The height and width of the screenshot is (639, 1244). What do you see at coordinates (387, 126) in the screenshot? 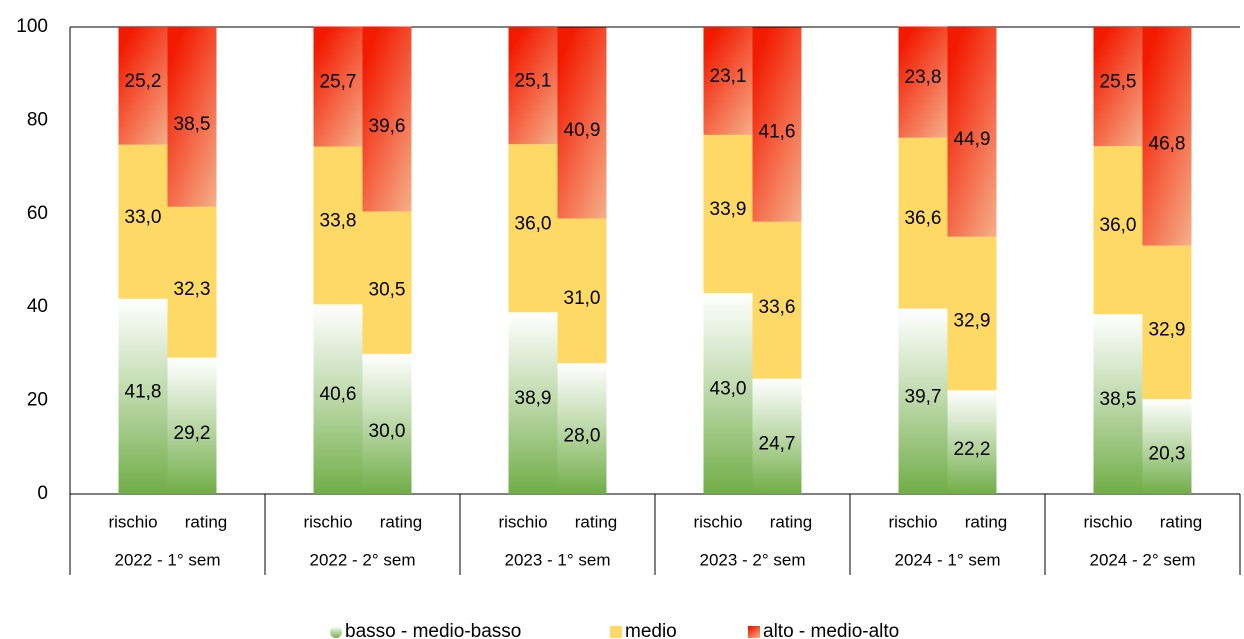
I see `value-label: 39,6` at bounding box center [387, 126].